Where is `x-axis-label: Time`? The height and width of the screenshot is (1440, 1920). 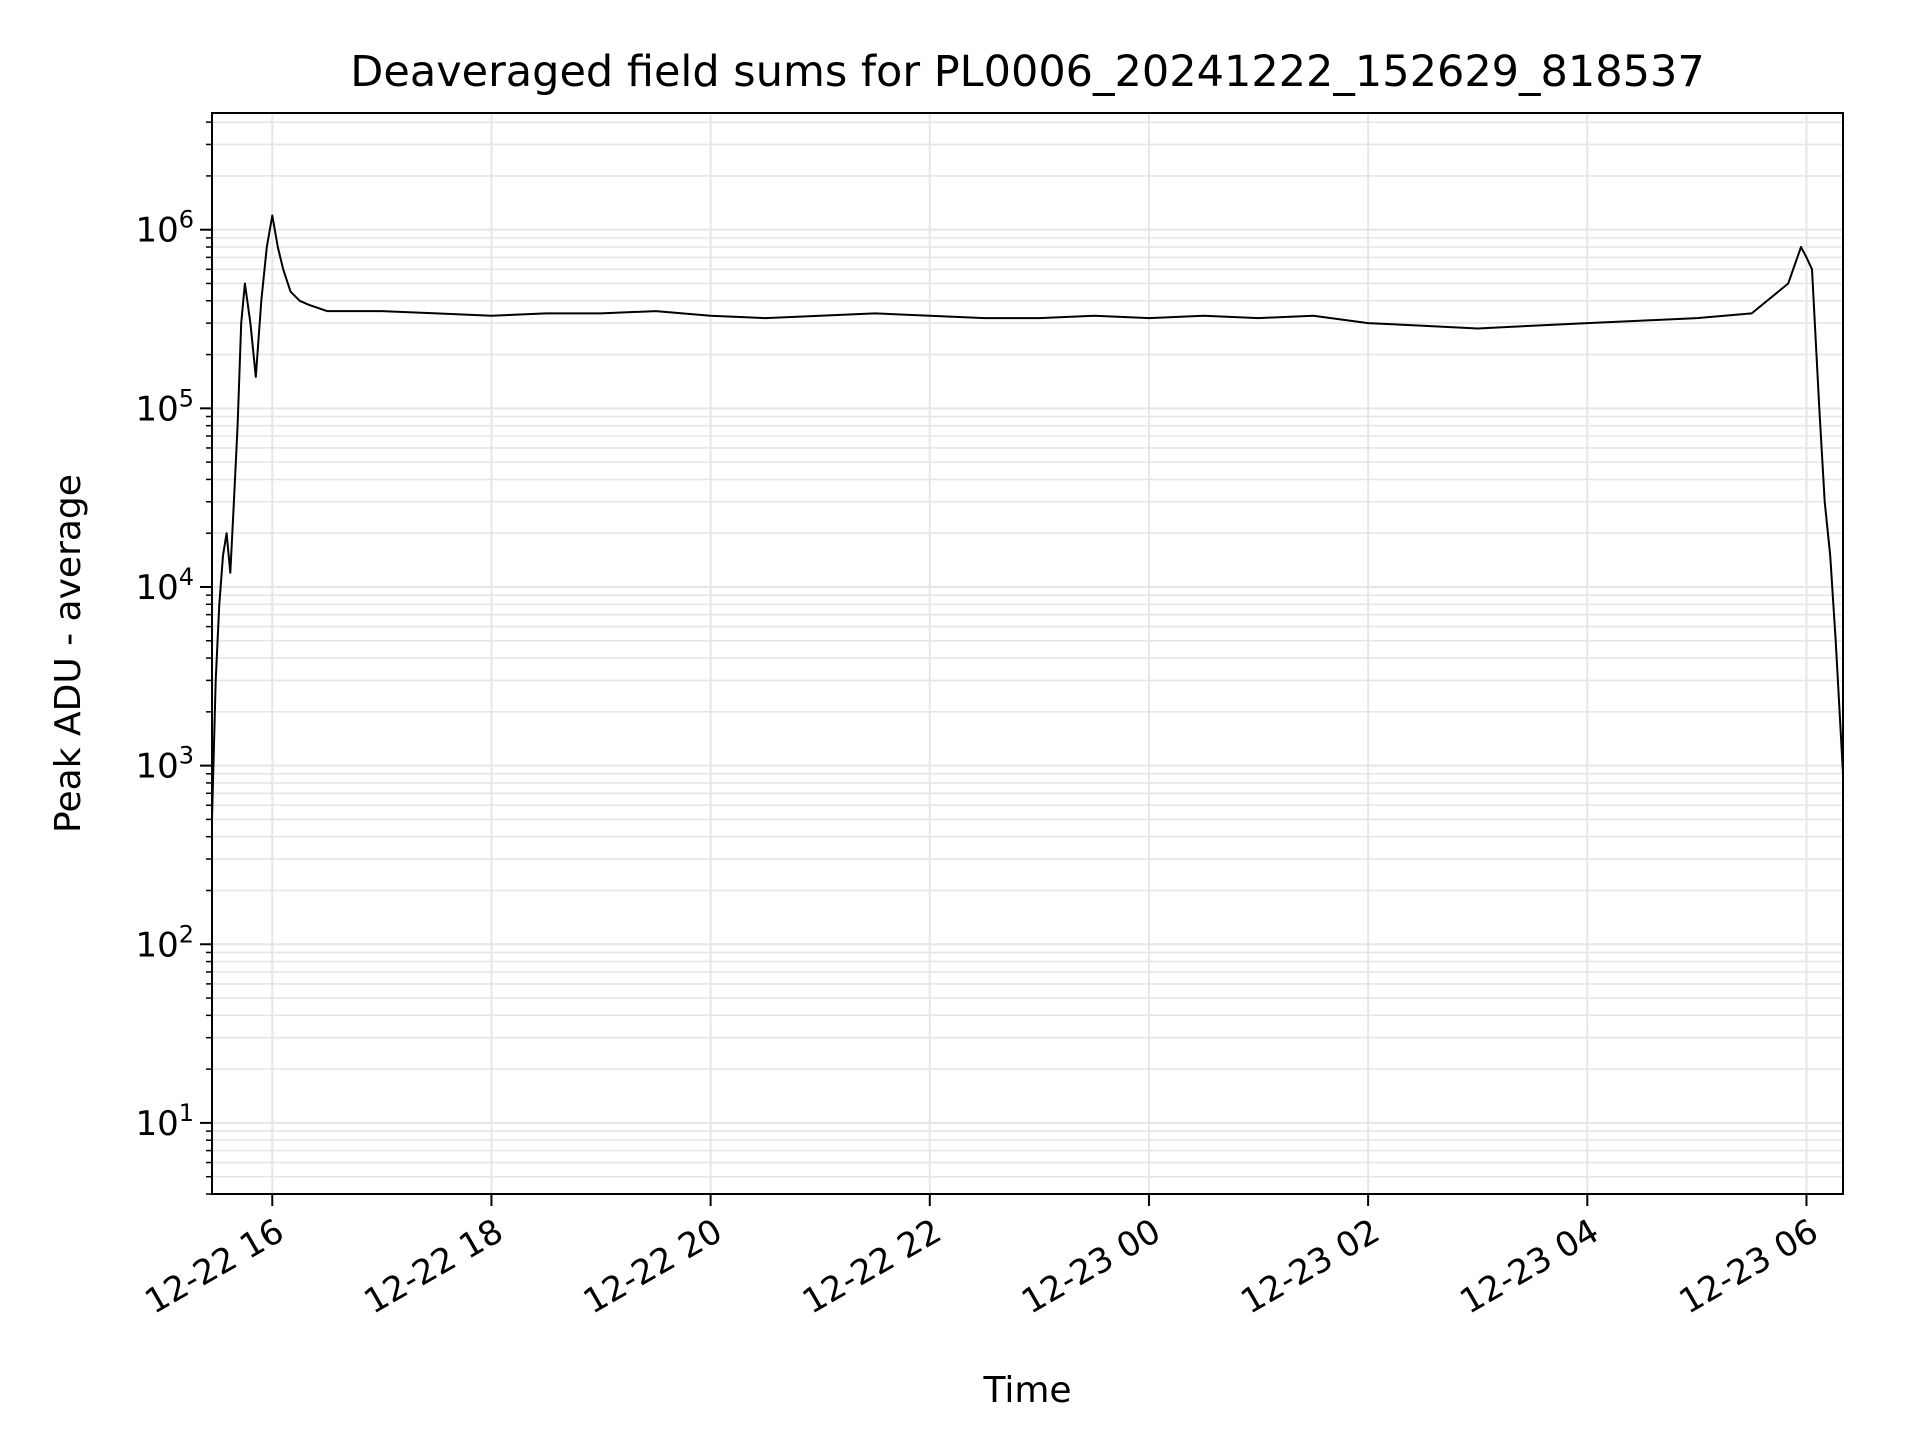
x-axis-label: Time is located at coordinates (1026, 1390).